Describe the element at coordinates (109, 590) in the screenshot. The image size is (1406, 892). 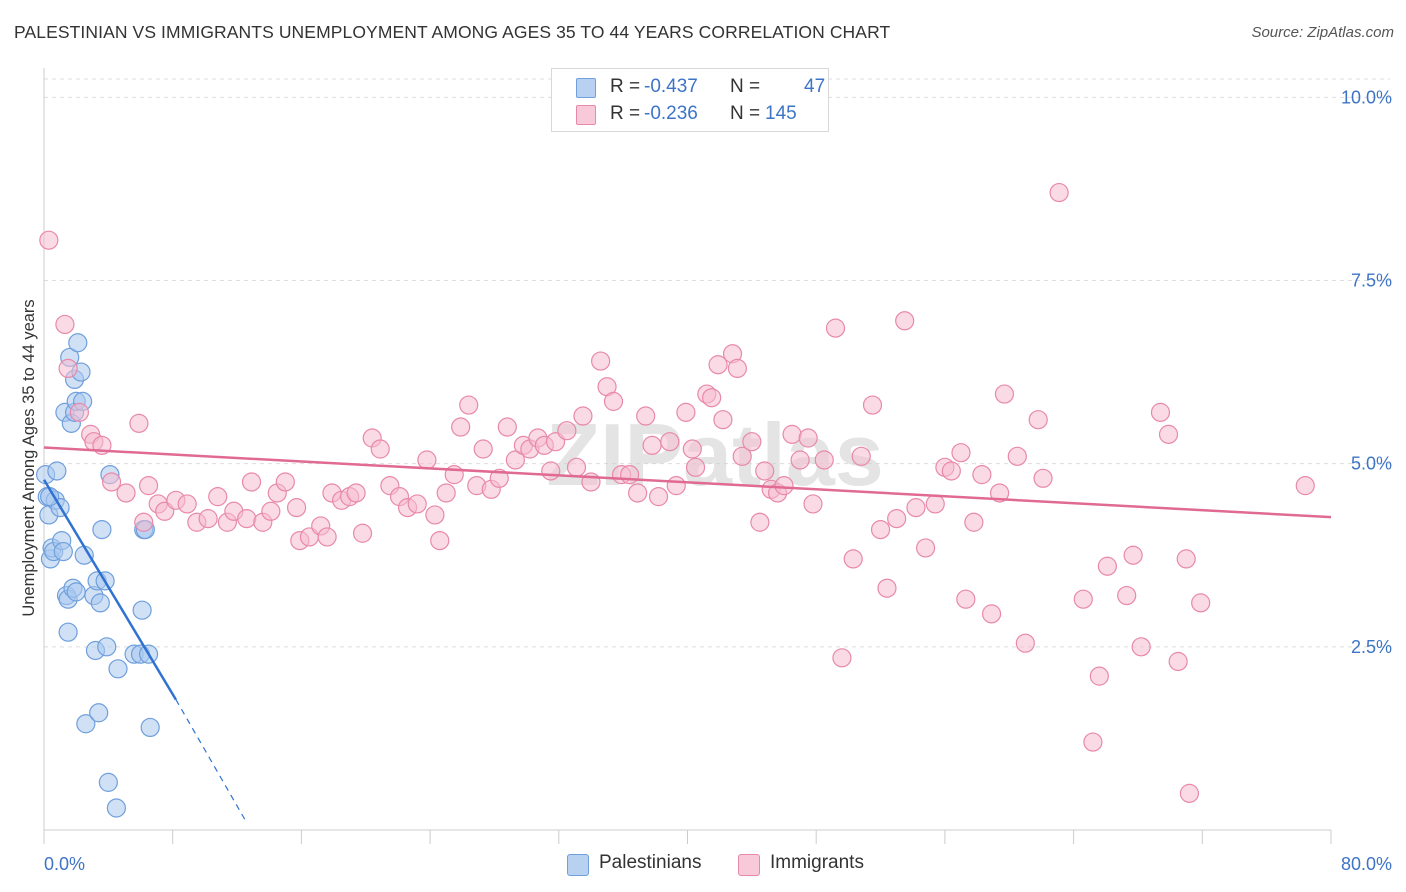
I see `palestinians-trend-line` at that location.